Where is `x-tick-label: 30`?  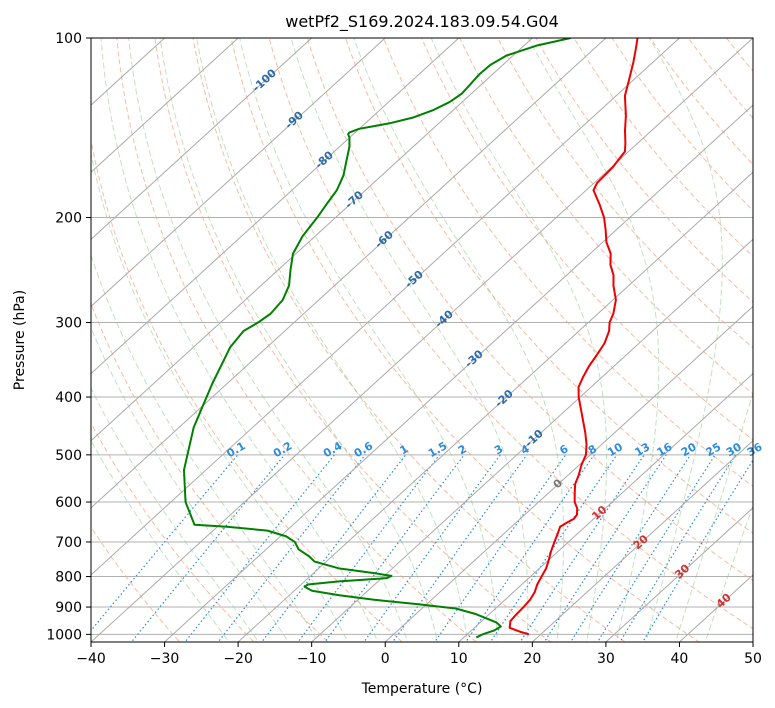 x-tick-label: 30 is located at coordinates (606, 659).